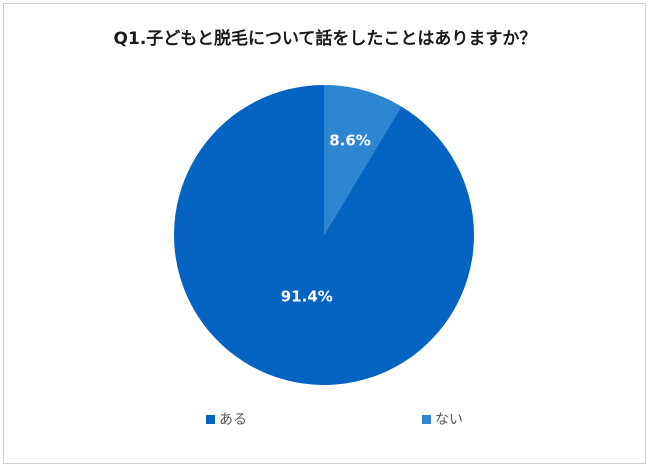 The width and height of the screenshot is (650, 468). Describe the element at coordinates (426, 419) in the screenshot. I see `legend-swatch-nai` at that location.